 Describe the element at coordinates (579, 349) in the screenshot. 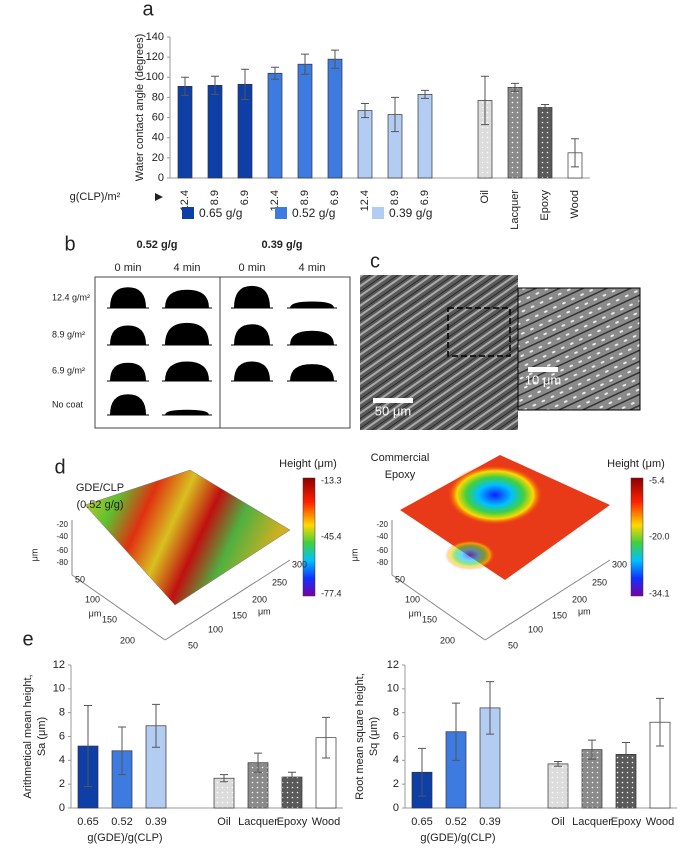

I see `sem-zoom` at that location.